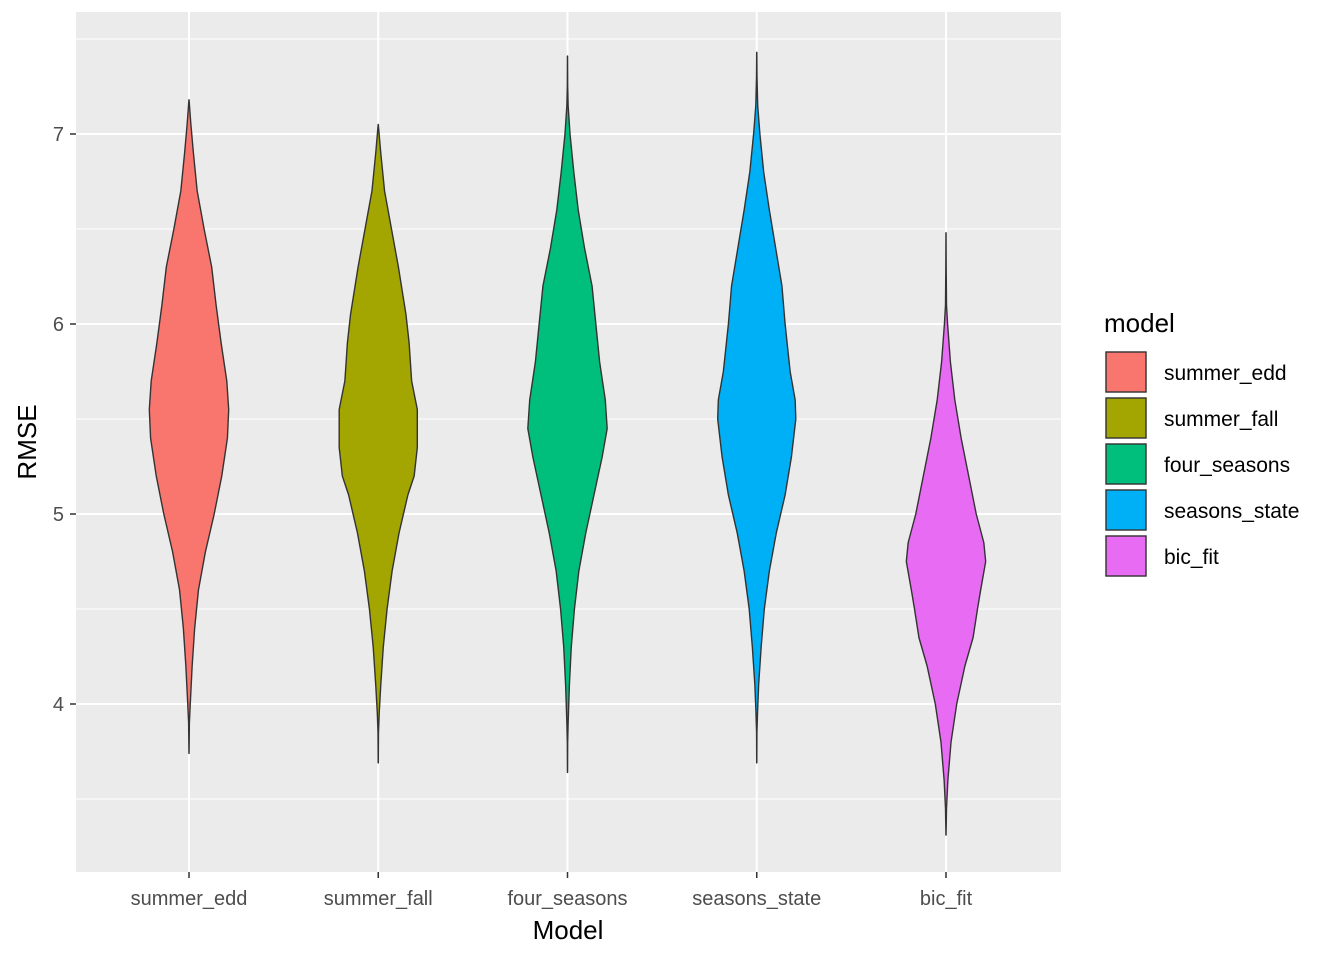 The width and height of the screenshot is (1344, 960). Describe the element at coordinates (1227, 465) in the screenshot. I see `legend-label-four_seasons: four_seasons` at that location.